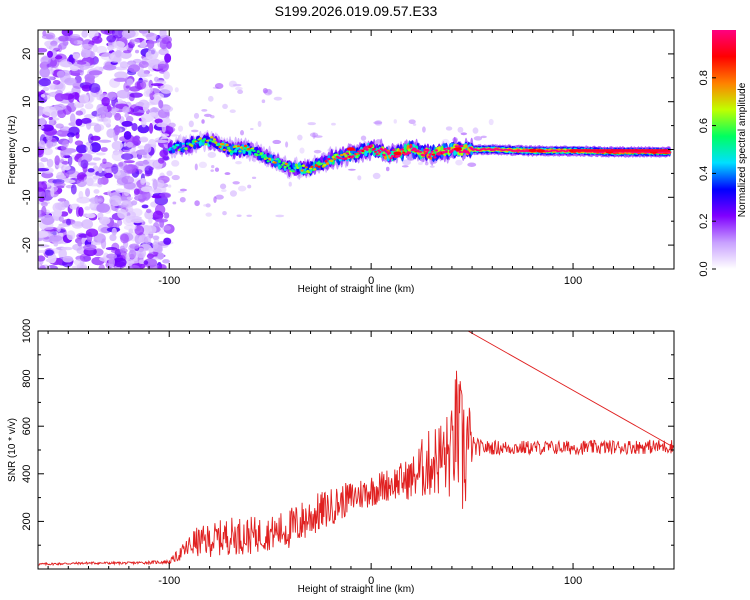 This screenshot has height=600, width=750. I want to click on snr-x-tick-label: 0, so click(371, 581).